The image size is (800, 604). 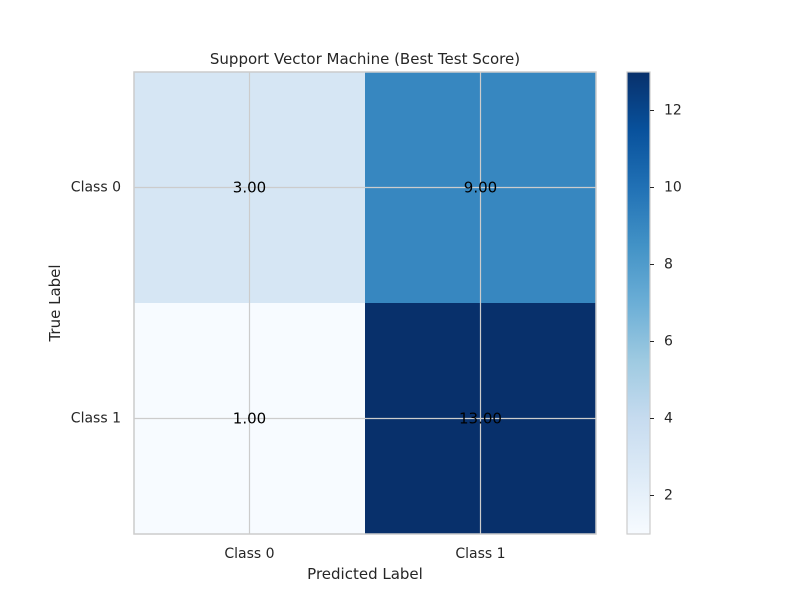 I want to click on colorbar-tick-label: 6, so click(x=668, y=342).